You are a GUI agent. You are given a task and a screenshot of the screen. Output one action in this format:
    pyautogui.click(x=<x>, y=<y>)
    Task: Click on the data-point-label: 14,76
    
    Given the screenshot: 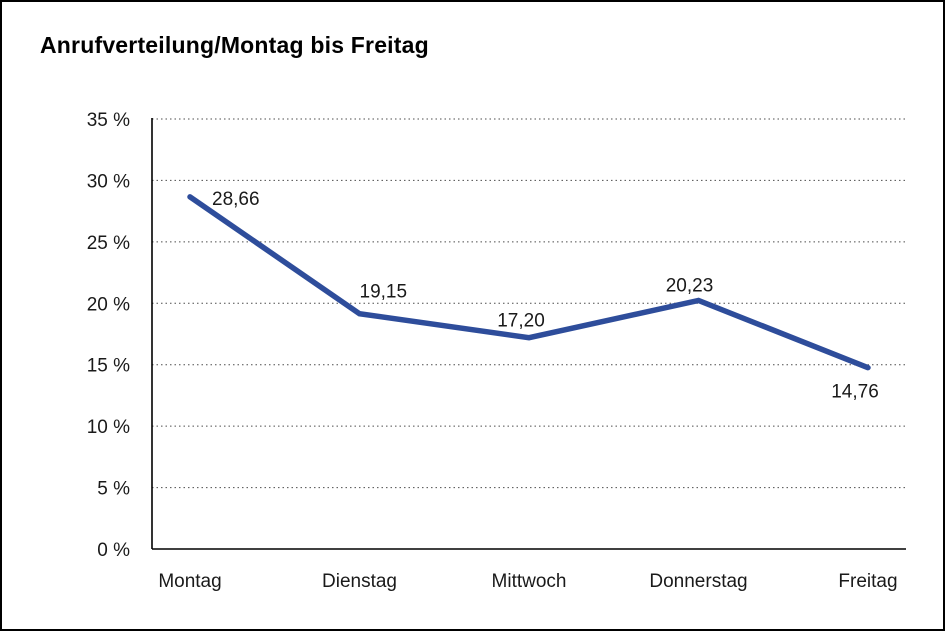 What is the action you would take?
    pyautogui.click(x=855, y=392)
    